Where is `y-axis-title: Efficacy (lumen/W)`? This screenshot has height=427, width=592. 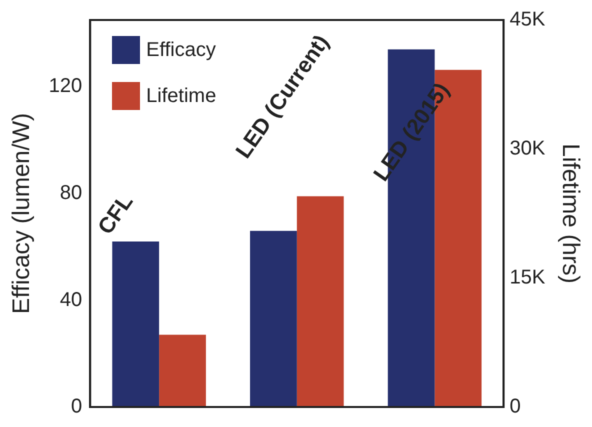 y-axis-title: Efficacy (lumen/W) is located at coordinates (22, 213).